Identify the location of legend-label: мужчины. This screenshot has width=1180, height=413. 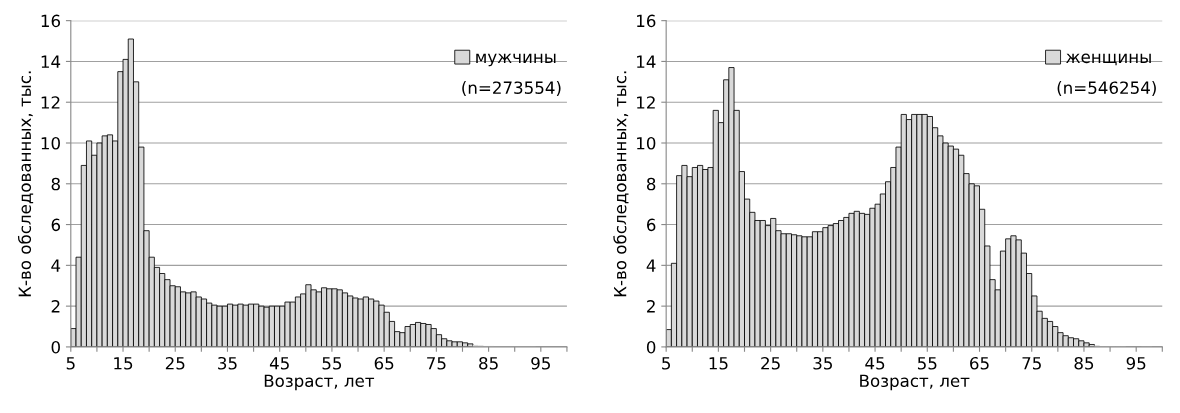
(516, 60).